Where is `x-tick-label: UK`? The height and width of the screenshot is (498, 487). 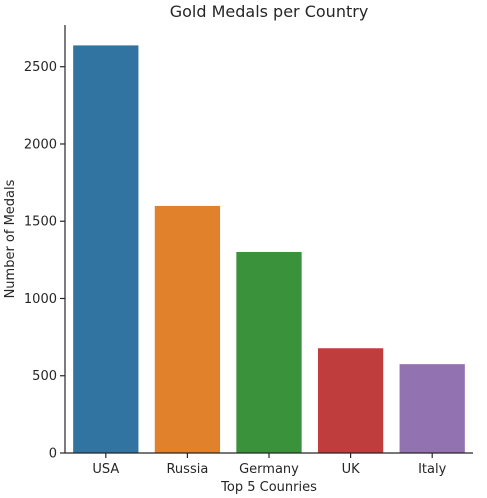 x-tick-label: UK is located at coordinates (351, 469).